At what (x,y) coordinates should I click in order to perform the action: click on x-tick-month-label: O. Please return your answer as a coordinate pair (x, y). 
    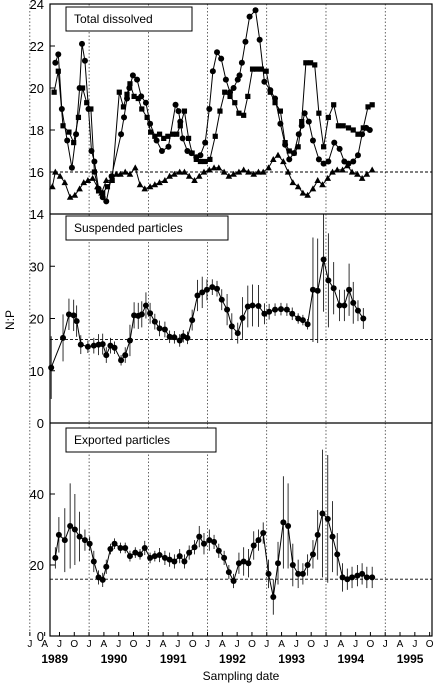
    Looking at the image, I should click on (134, 644).